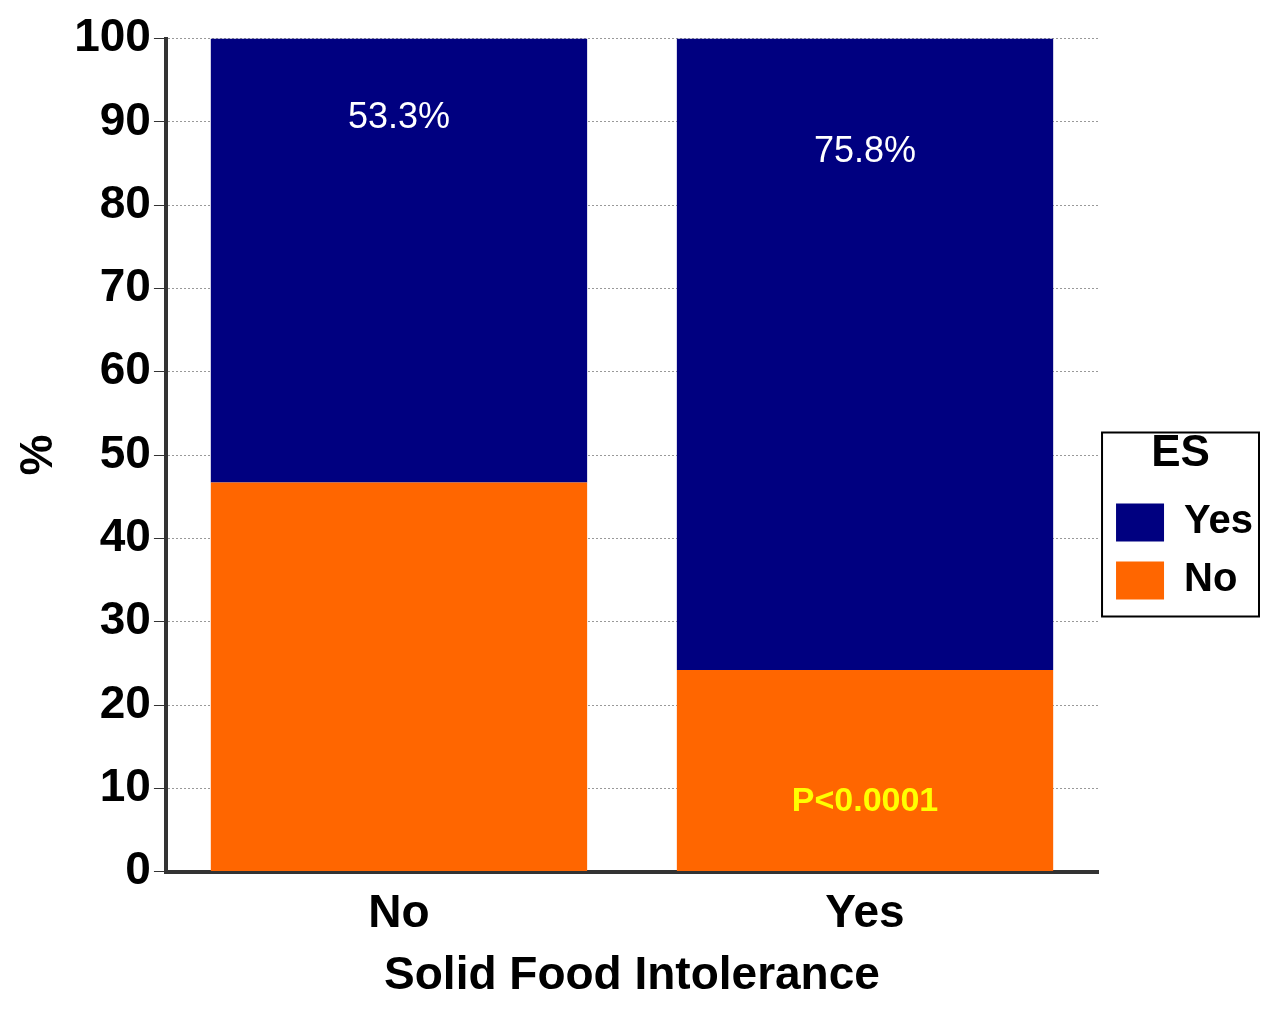 The height and width of the screenshot is (1024, 1281). I want to click on y-tick-label: 10, so click(125, 784).